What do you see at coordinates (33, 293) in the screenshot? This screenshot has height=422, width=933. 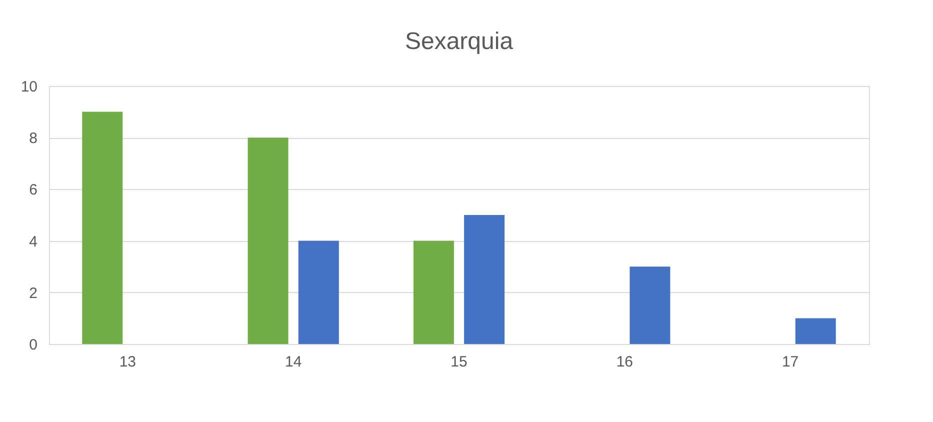 I see `y-tick-label: 2` at bounding box center [33, 293].